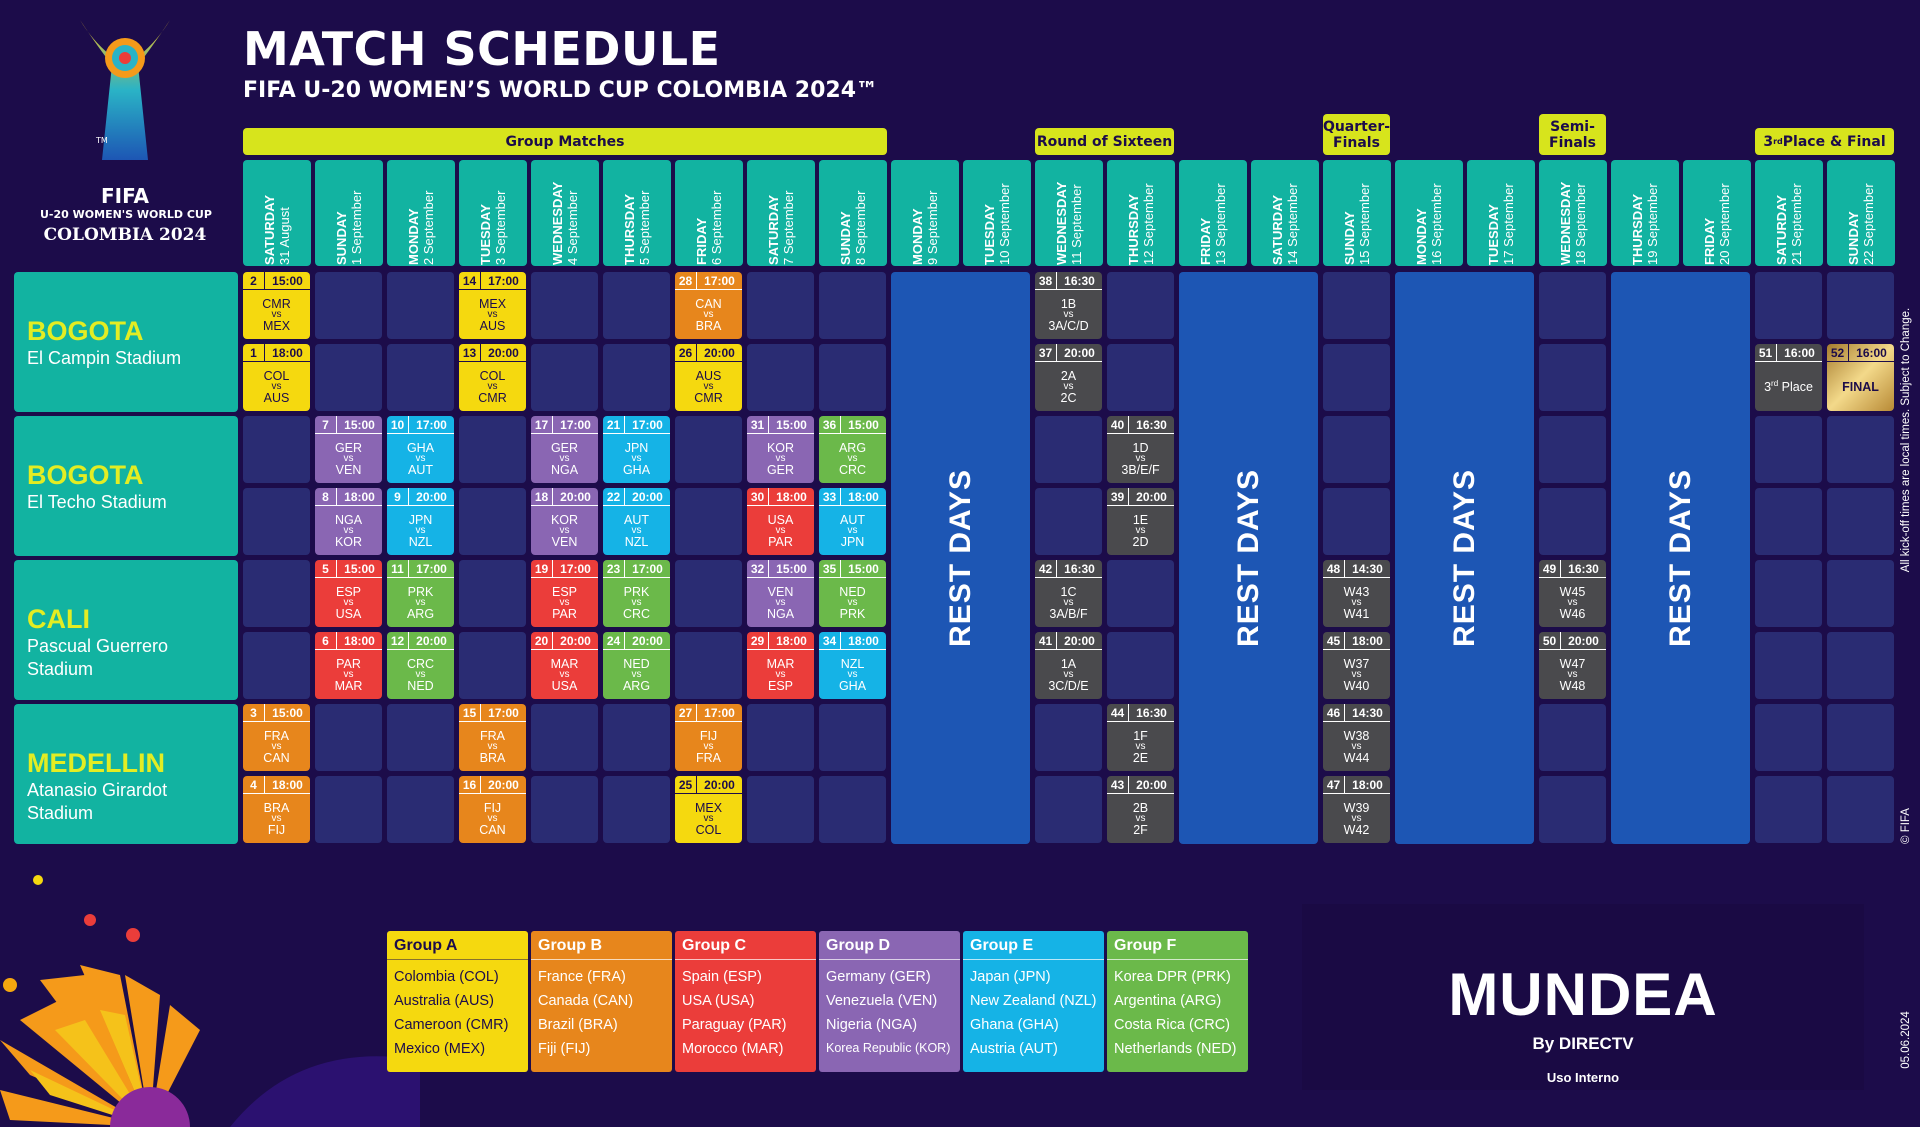  Describe the element at coordinates (636, 521) in the screenshot. I see `match-card: 22 20:00 AUT vs NZL` at that location.